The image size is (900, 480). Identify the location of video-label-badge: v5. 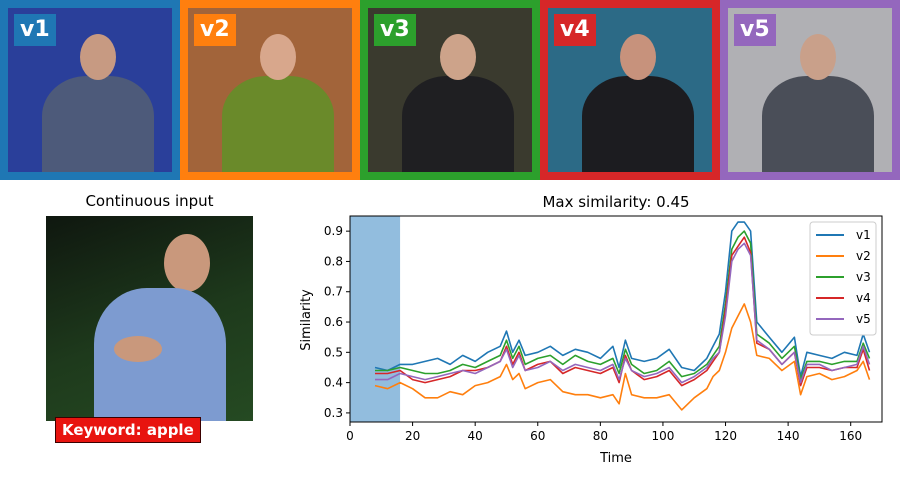
(755, 30).